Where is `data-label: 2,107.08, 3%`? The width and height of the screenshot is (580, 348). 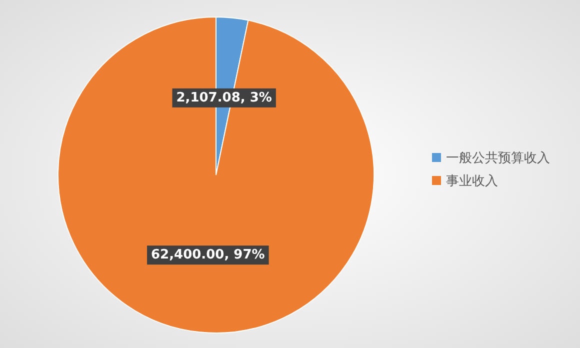
data-label: 2,107.08, 3% is located at coordinates (224, 98).